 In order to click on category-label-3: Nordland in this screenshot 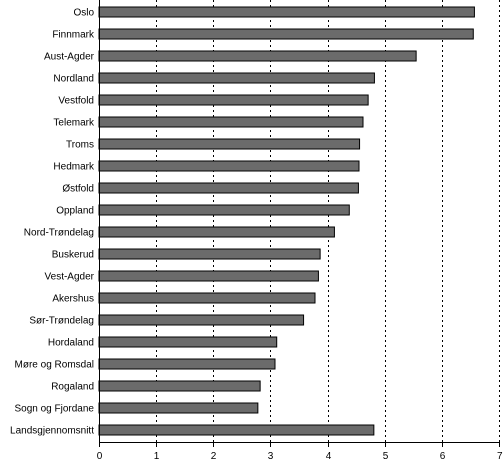, I will do `click(73, 79)`.